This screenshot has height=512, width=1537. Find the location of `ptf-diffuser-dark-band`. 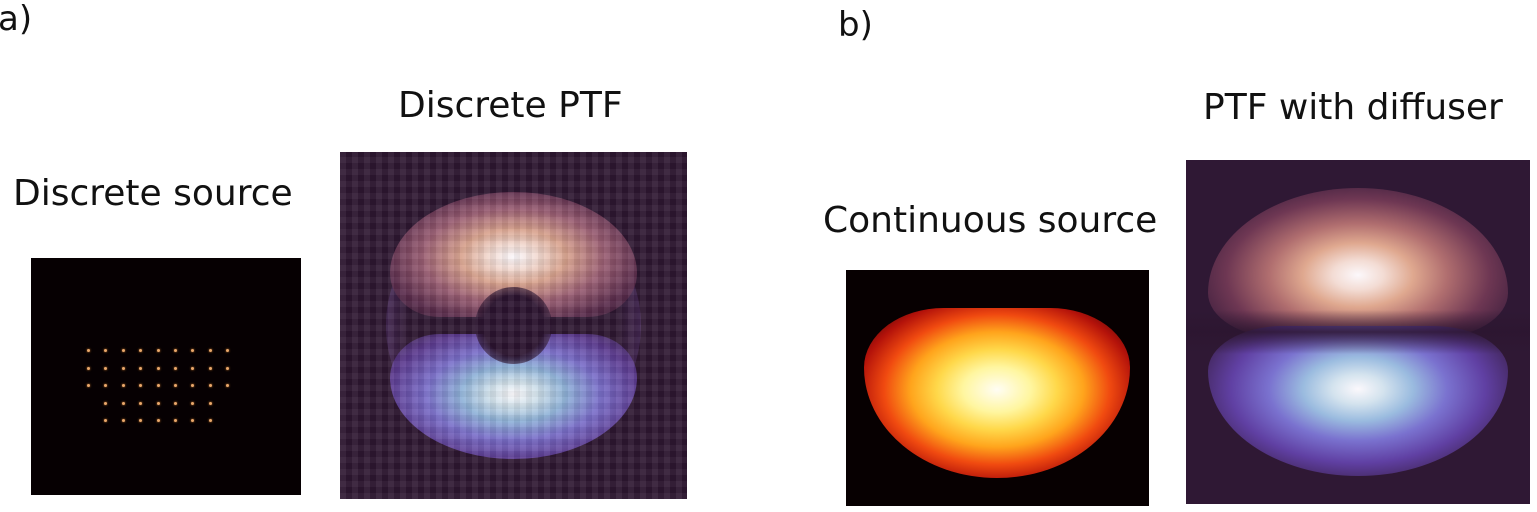

ptf-diffuser-dark-band is located at coordinates (1358, 332).